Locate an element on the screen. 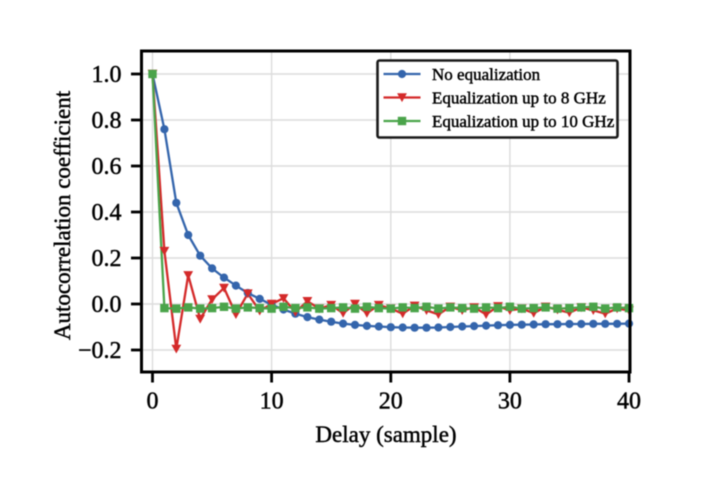 The height and width of the screenshot is (489, 703). svg-text: 20 is located at coordinates (391, 402).